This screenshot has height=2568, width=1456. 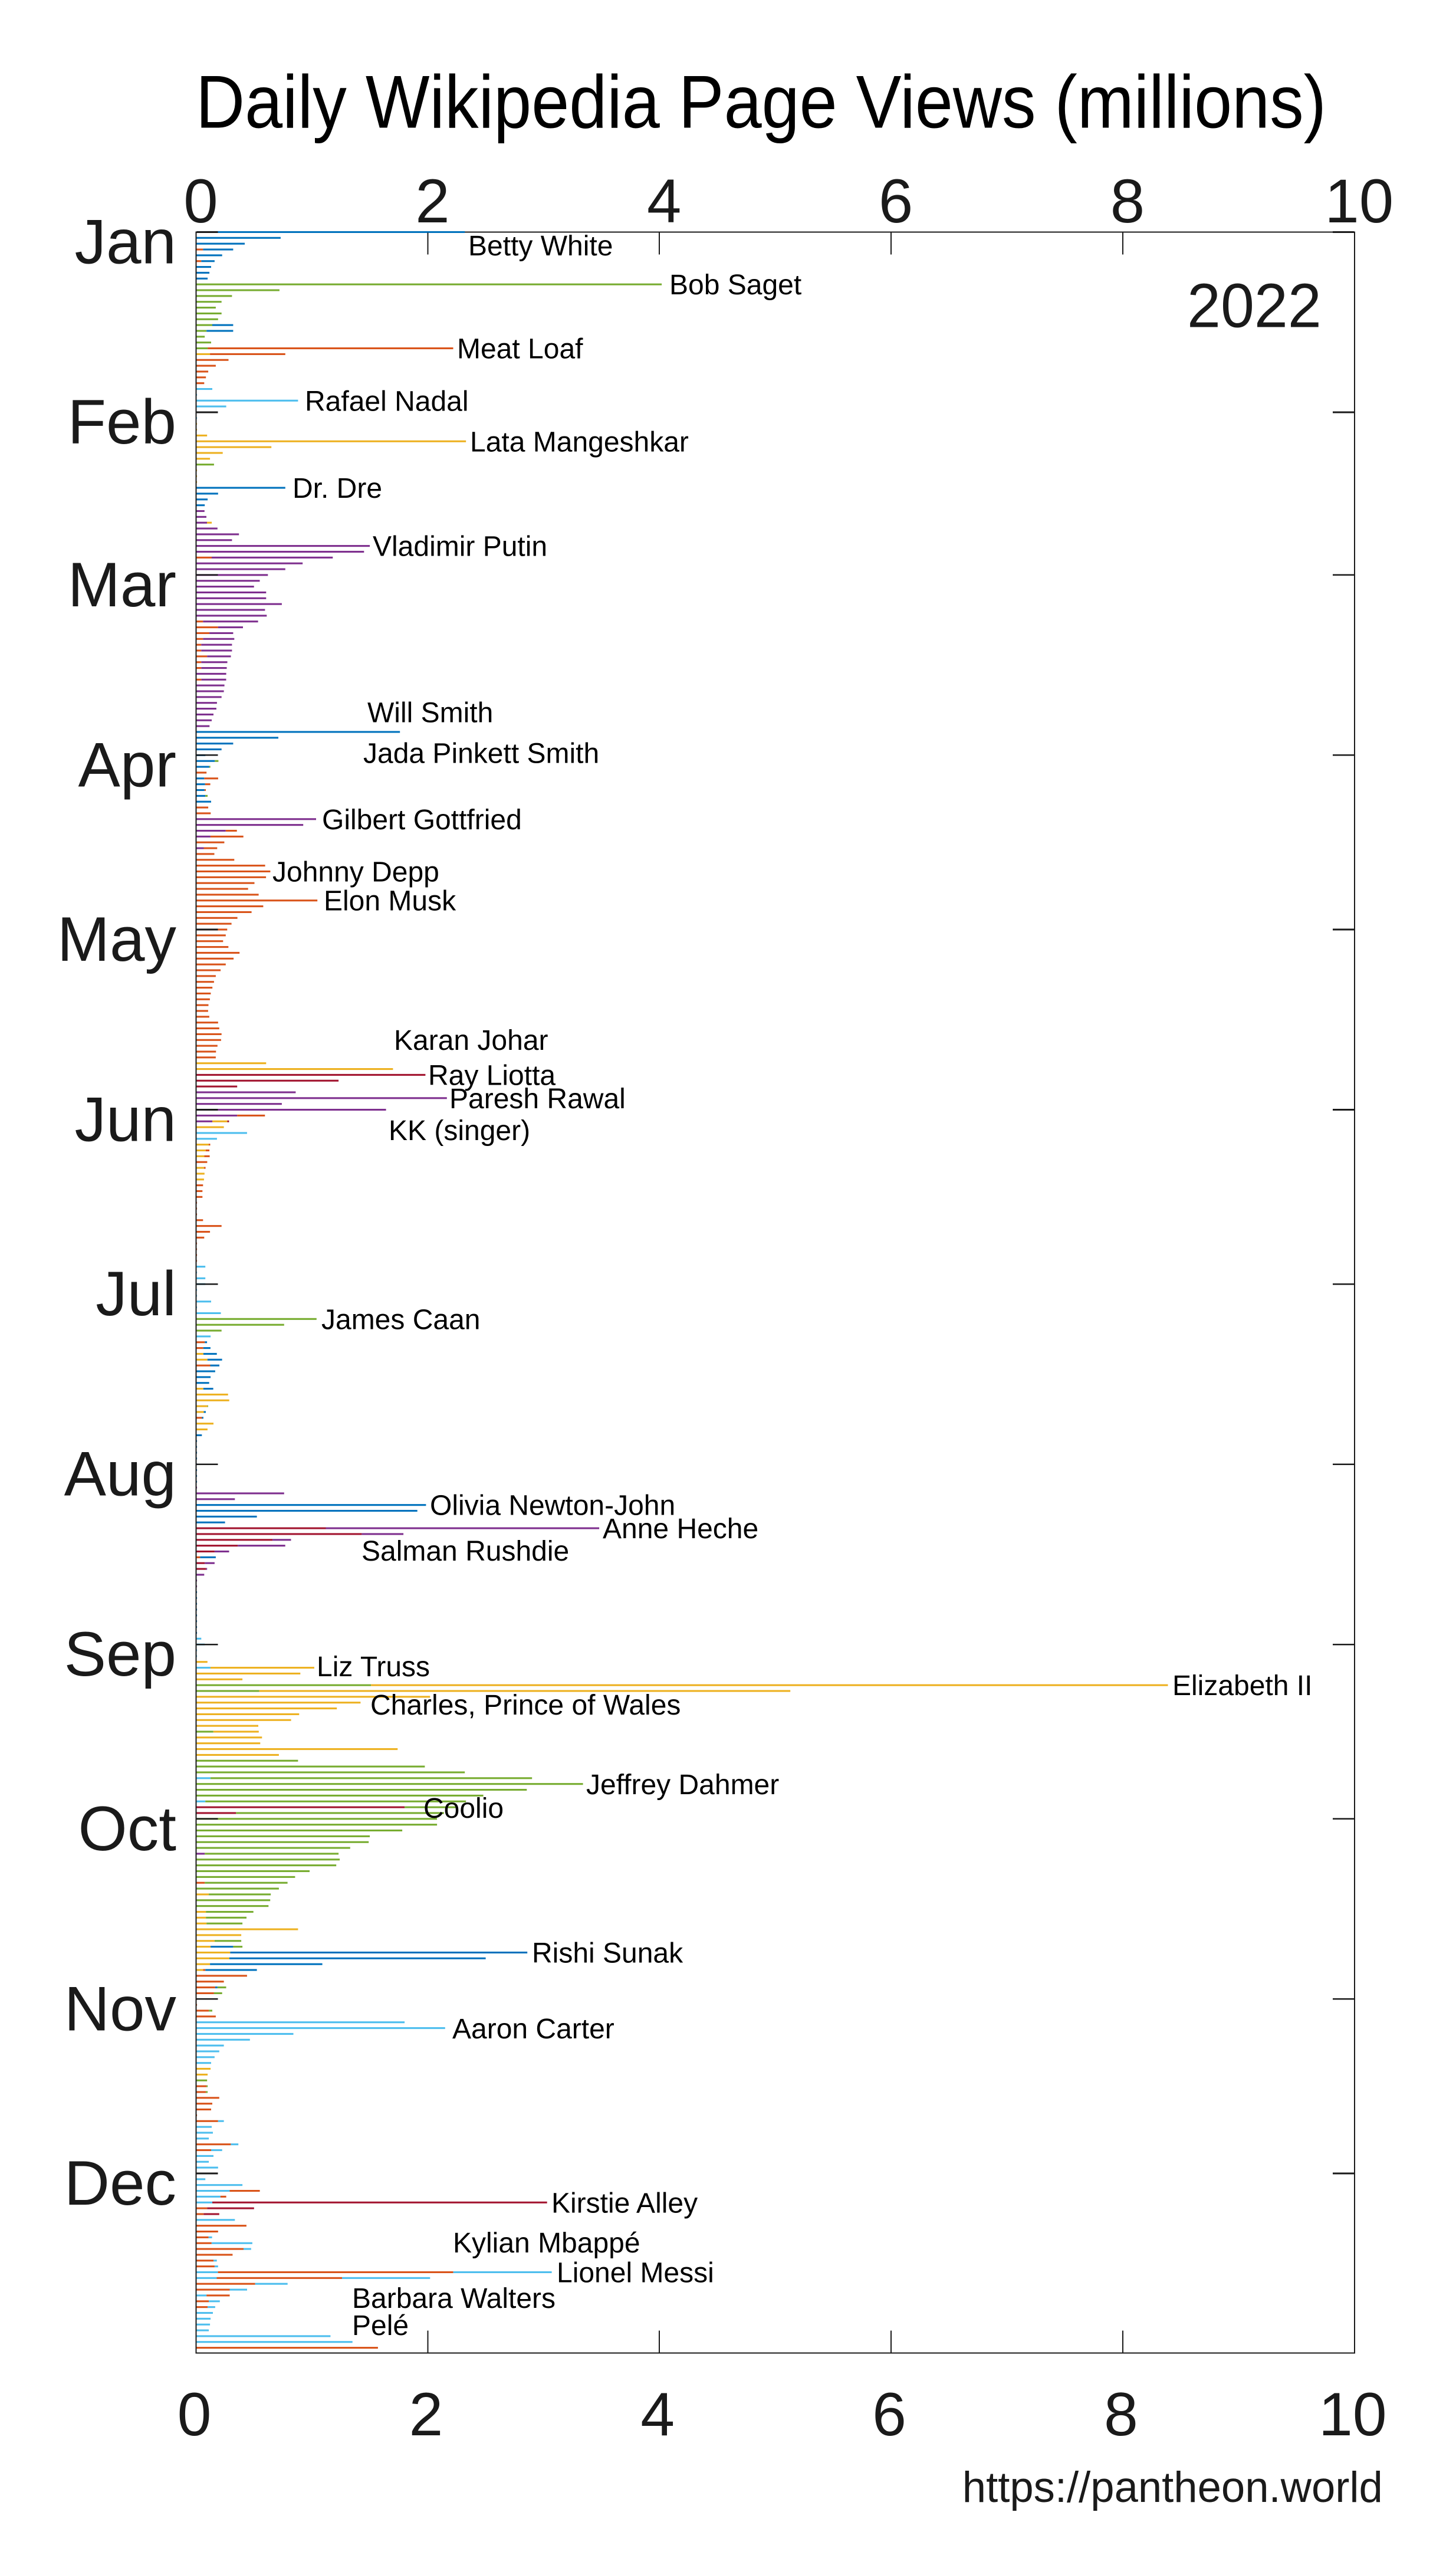 What do you see at coordinates (520, 349) in the screenshot?
I see `svg-text: Meat Loaf` at bounding box center [520, 349].